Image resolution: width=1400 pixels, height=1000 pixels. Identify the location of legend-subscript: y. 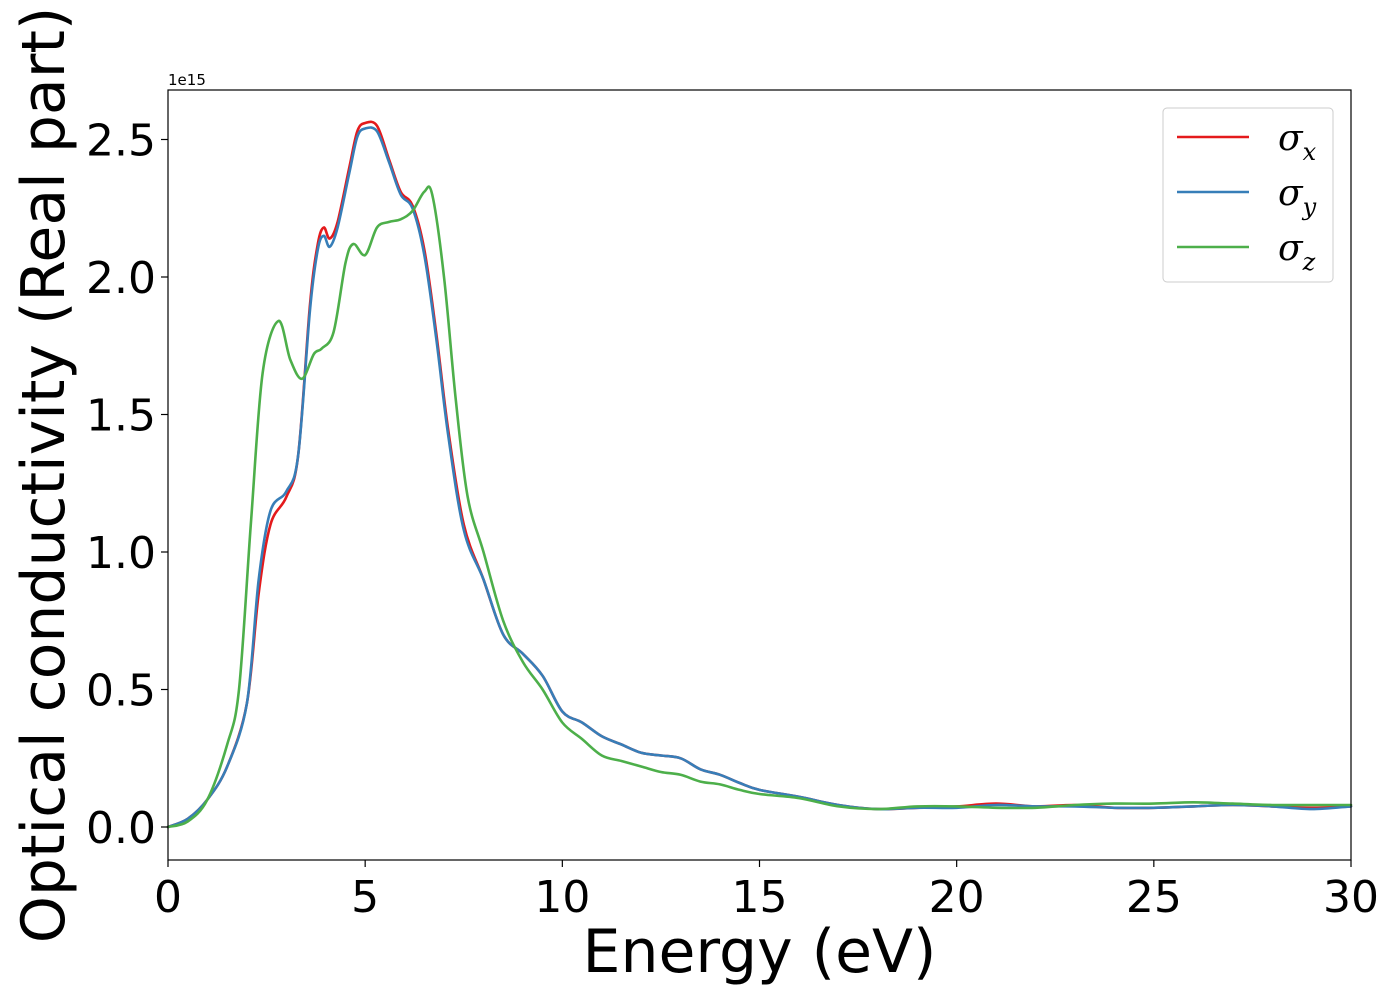
(1309, 207).